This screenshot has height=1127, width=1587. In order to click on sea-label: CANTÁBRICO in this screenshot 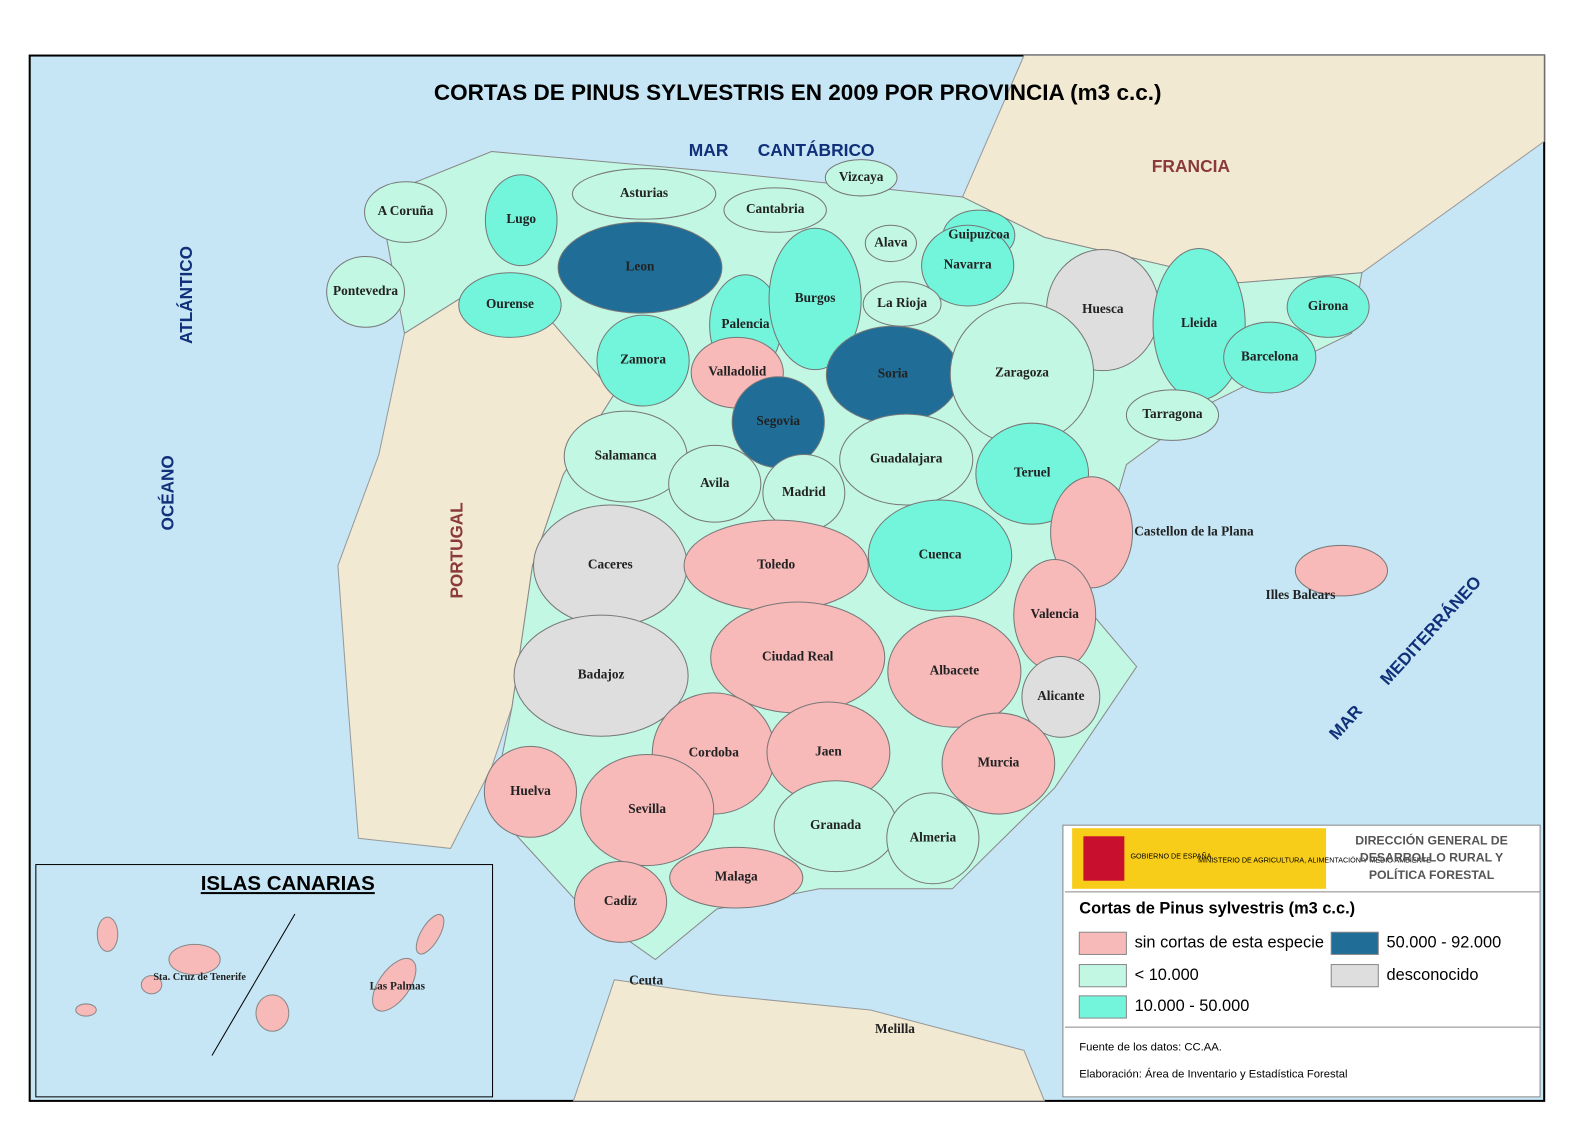, I will do `click(816, 150)`.